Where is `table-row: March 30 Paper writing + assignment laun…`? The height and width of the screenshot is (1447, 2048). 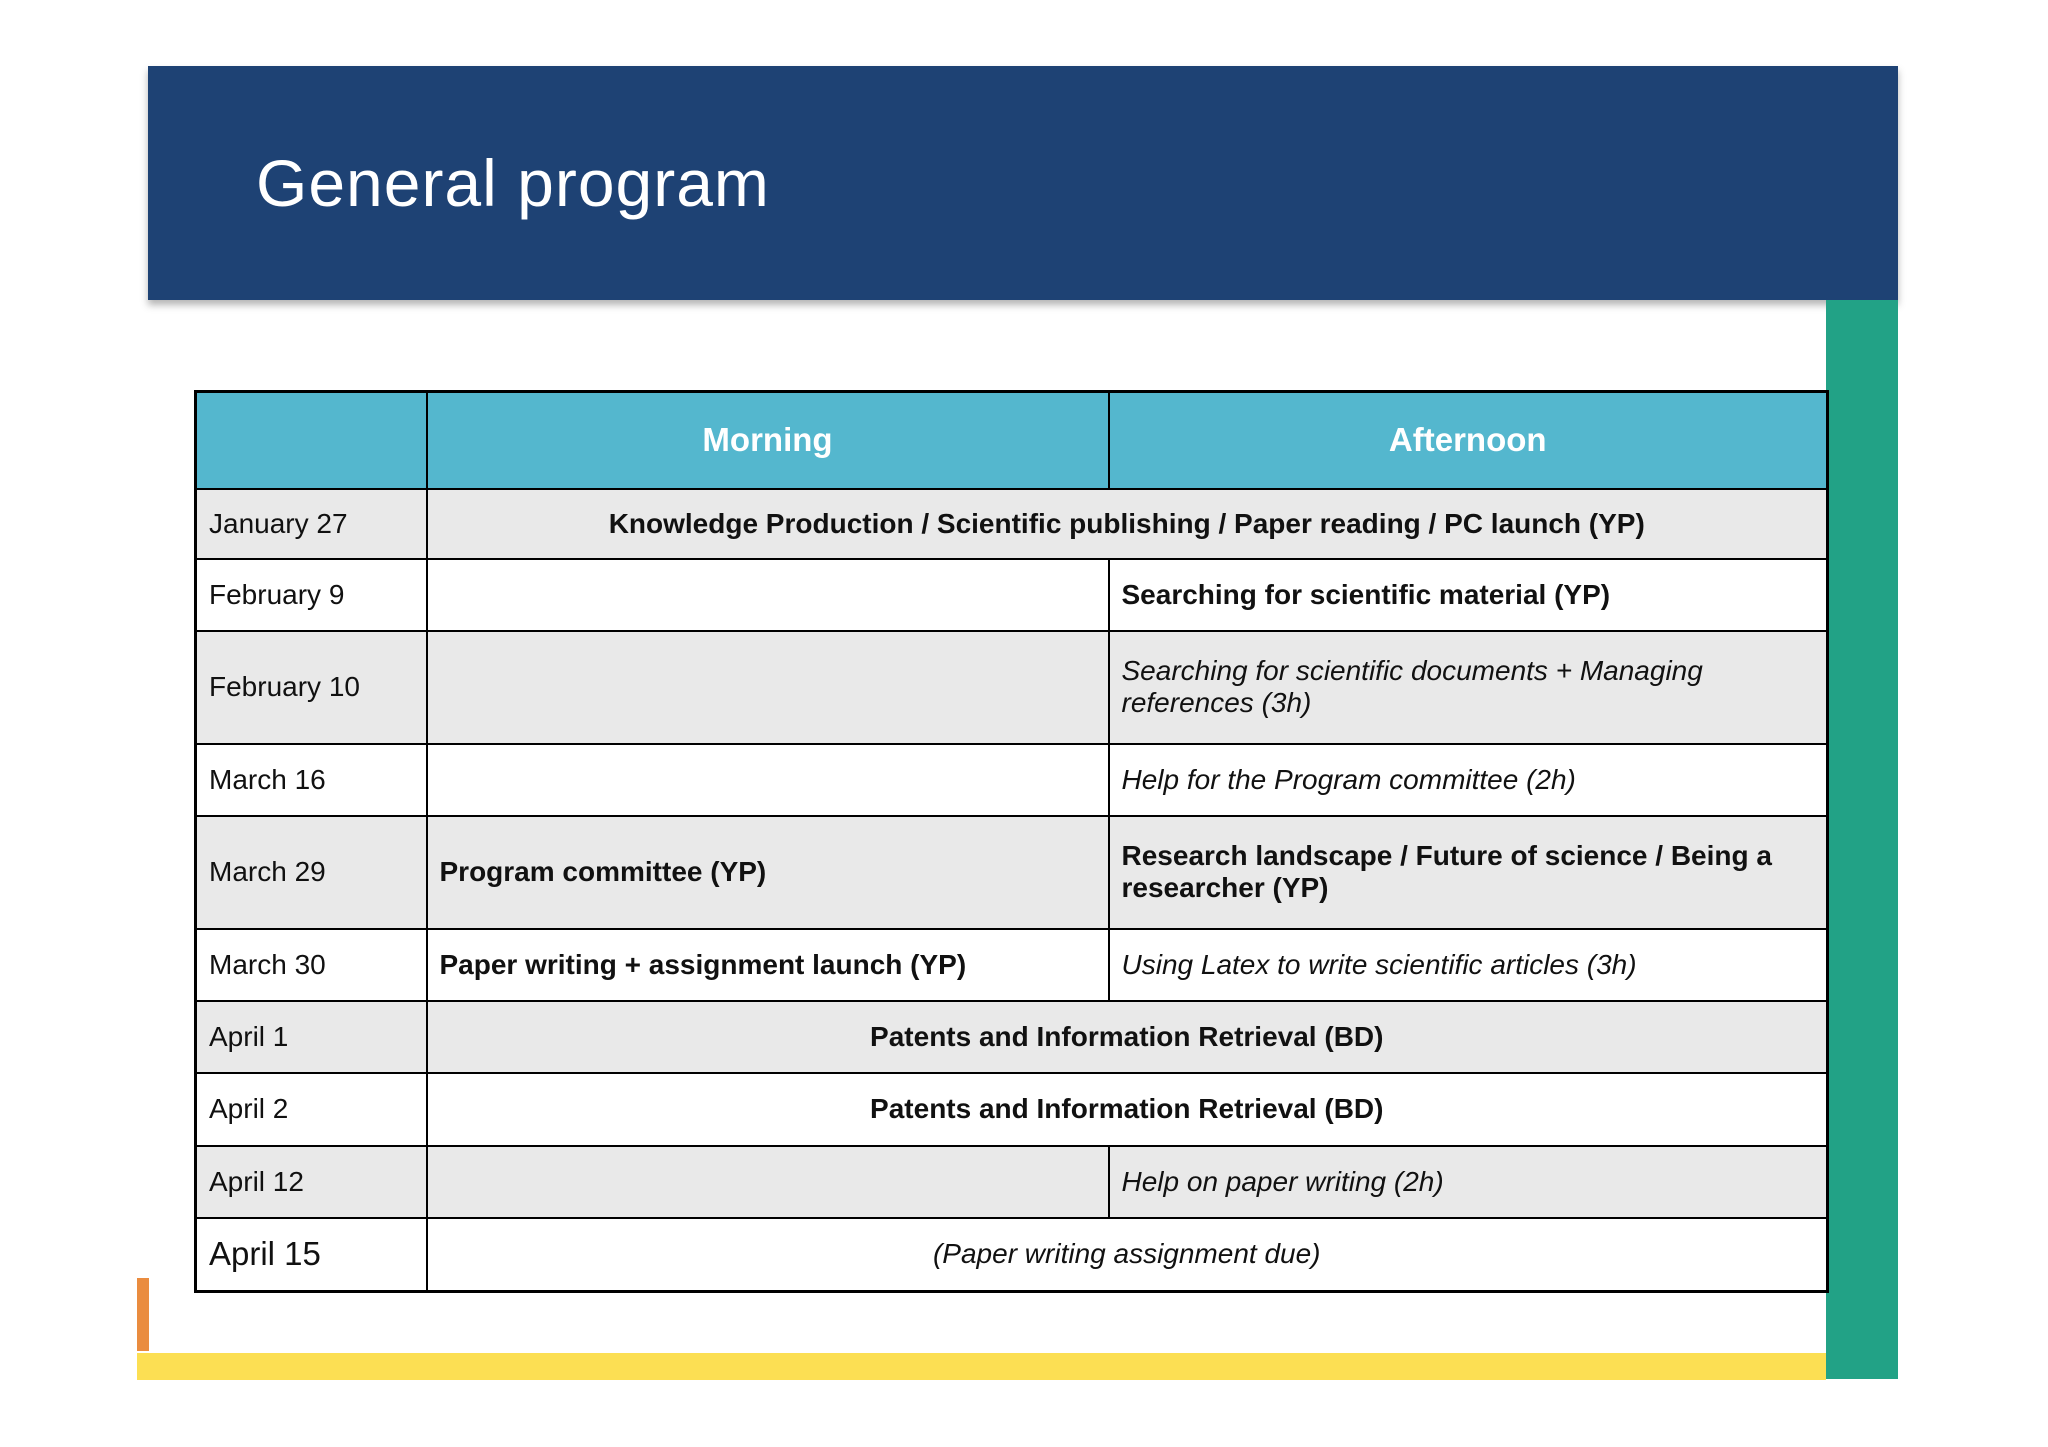 table-row: March 30 Paper writing + assignment laun… is located at coordinates (1011, 964).